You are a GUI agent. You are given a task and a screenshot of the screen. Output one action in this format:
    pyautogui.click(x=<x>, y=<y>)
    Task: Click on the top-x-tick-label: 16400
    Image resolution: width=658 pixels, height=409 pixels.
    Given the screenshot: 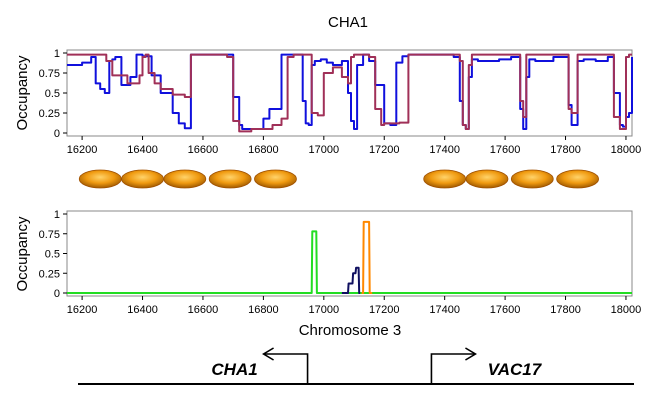 What is the action you would take?
    pyautogui.click(x=142, y=150)
    